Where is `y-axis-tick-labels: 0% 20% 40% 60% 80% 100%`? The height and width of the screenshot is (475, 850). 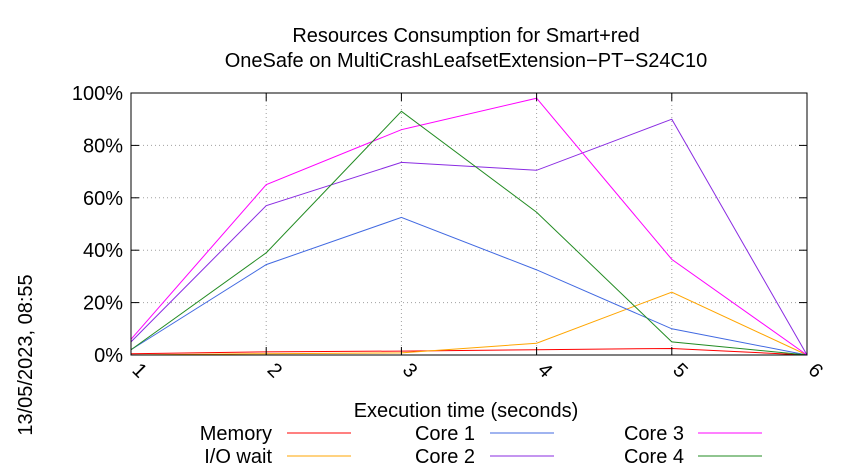 y-axis-tick-labels: 0% 20% 40% 60% 80% 100% is located at coordinates (97, 225).